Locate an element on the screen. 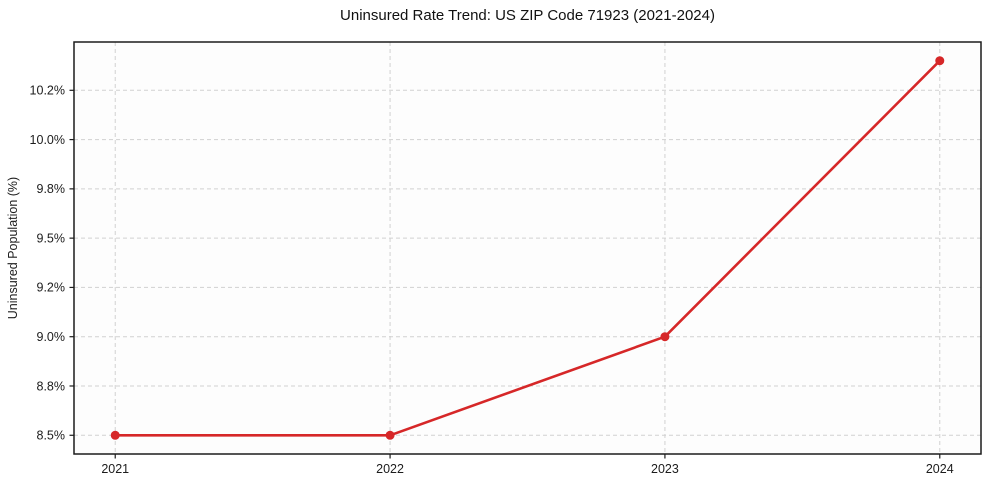 This screenshot has height=490, width=989. x-tick-label: 2024 is located at coordinates (940, 469).